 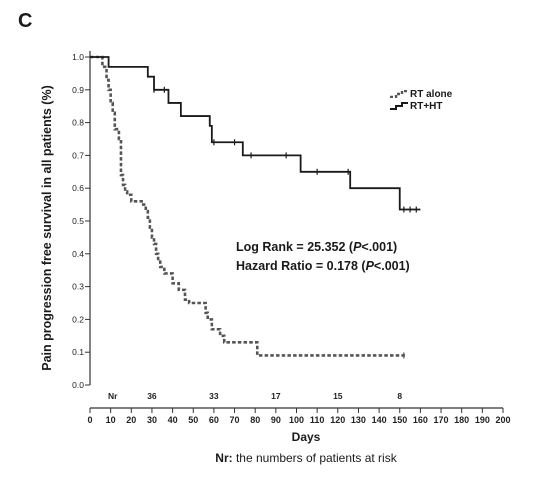 I want to click on x-tick-label: 100, so click(x=296, y=420).